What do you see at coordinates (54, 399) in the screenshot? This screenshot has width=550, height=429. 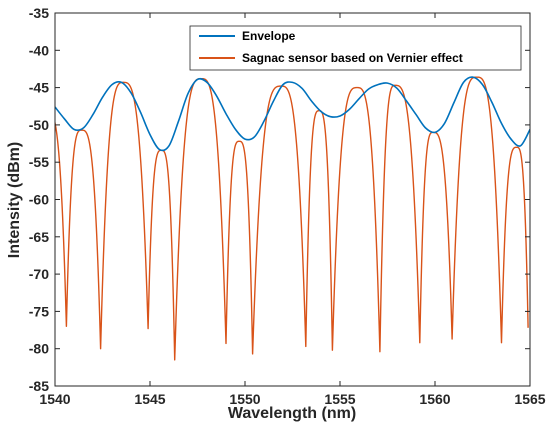 I see `x-tick-label: 1540` at bounding box center [54, 399].